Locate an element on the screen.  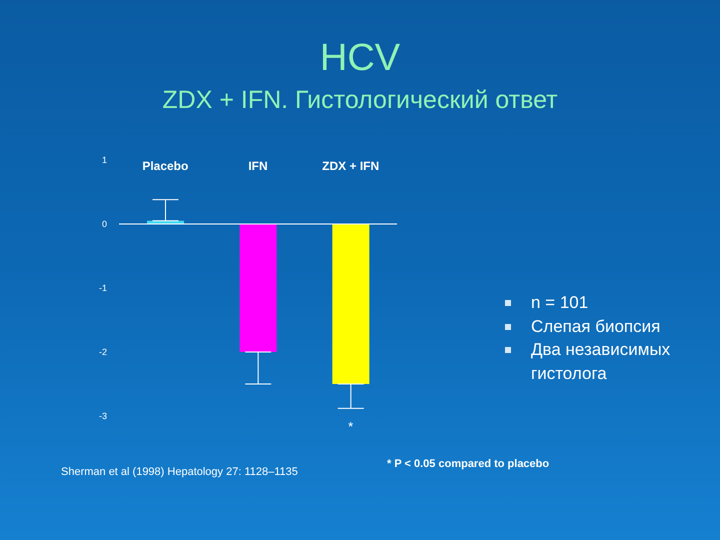
text: Sherman et al (1998) Hepatology 27: 1128–1135 is located at coordinates (179, 472).